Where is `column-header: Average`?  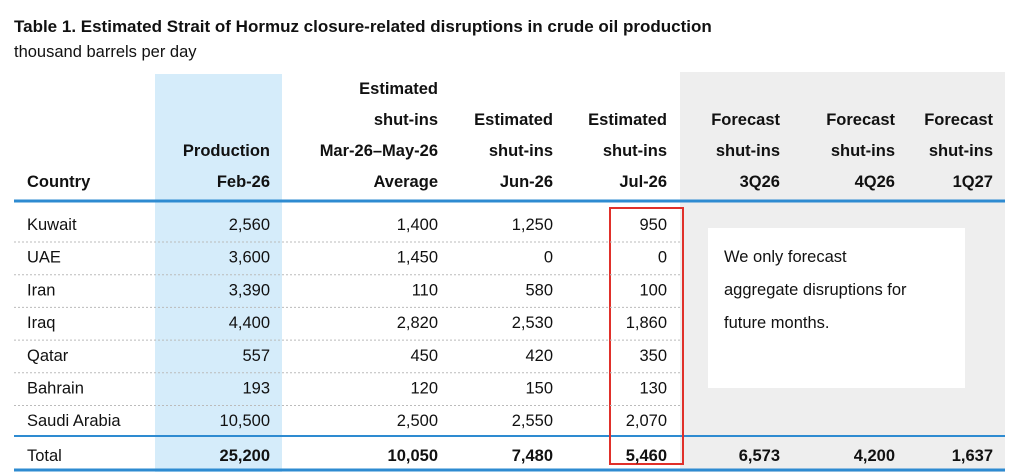
column-header: Average is located at coordinates (405, 182).